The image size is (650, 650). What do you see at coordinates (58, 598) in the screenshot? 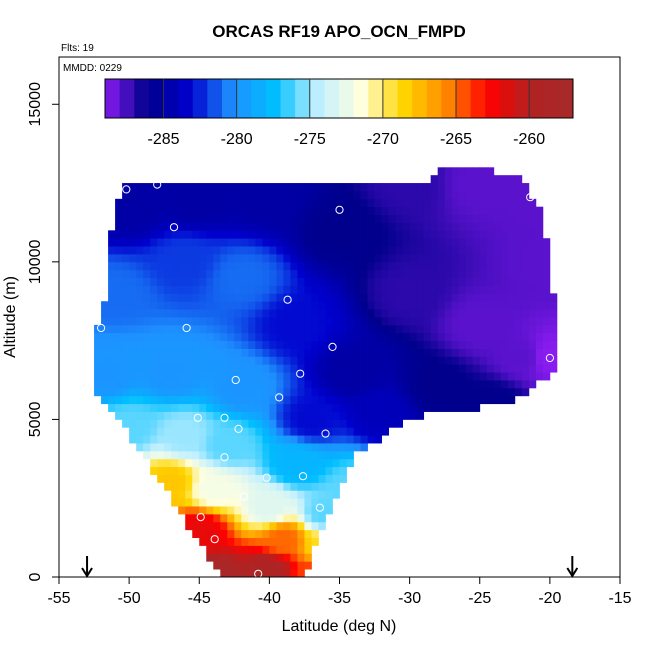
I see `x-tick-label: -55` at bounding box center [58, 598].